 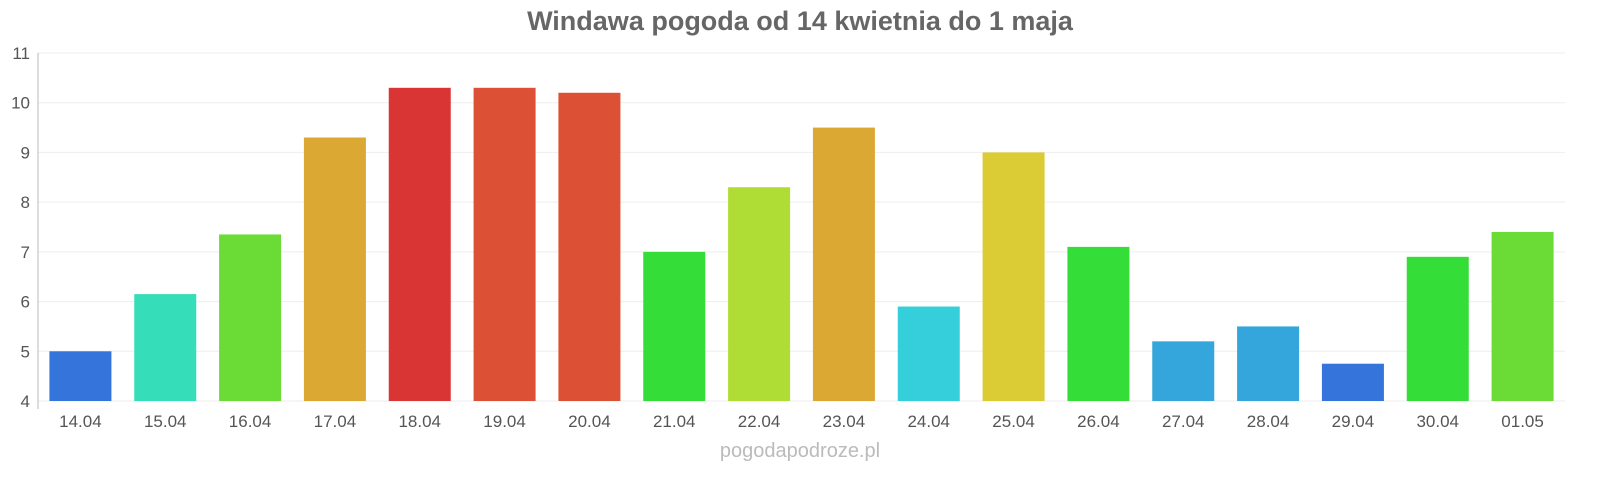 What do you see at coordinates (1098, 323) in the screenshot?
I see `bar-26.04` at bounding box center [1098, 323].